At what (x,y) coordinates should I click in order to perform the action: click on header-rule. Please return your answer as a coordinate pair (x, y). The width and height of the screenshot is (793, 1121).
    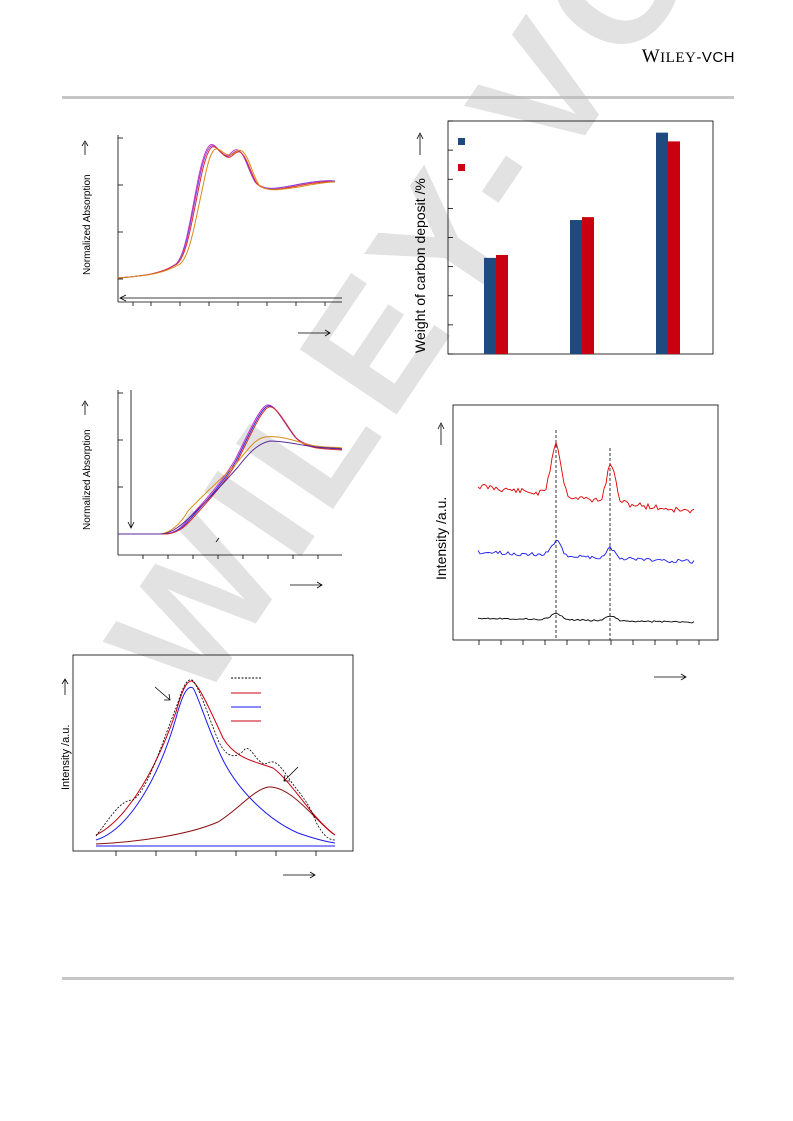
    Looking at the image, I should click on (398, 97).